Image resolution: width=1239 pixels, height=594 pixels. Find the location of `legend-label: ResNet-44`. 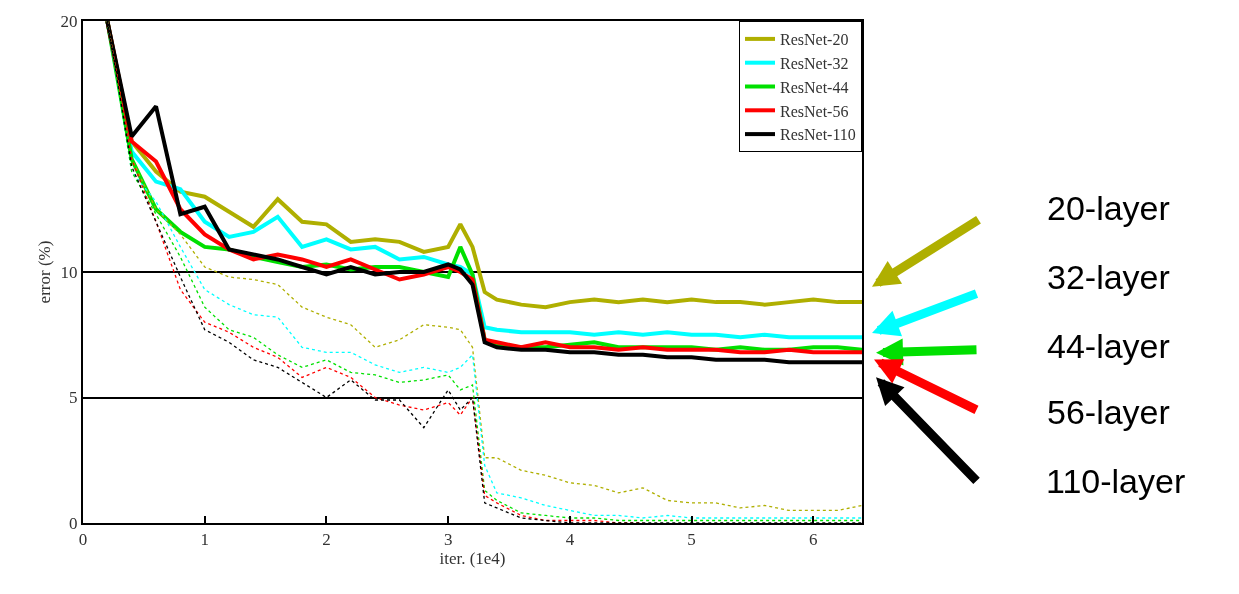

legend-label: ResNet-44 is located at coordinates (814, 87).